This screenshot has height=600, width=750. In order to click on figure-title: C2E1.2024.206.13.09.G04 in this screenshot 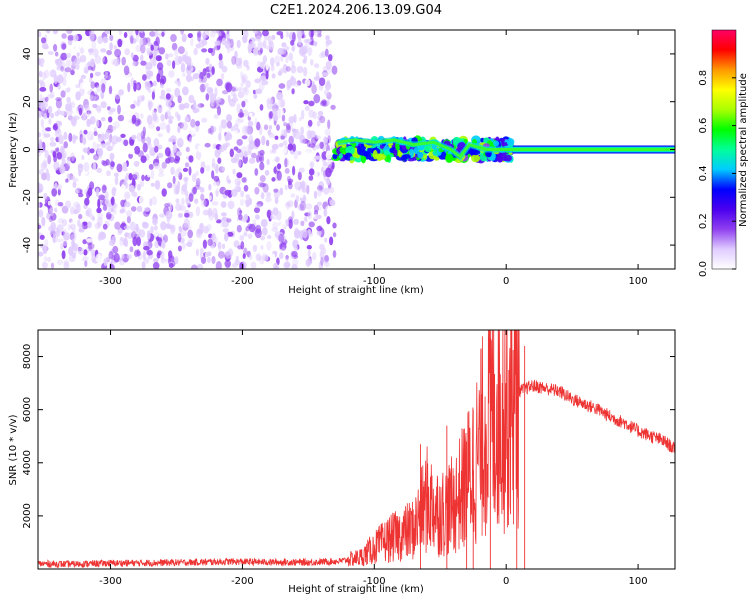, I will do `click(356, 10)`.